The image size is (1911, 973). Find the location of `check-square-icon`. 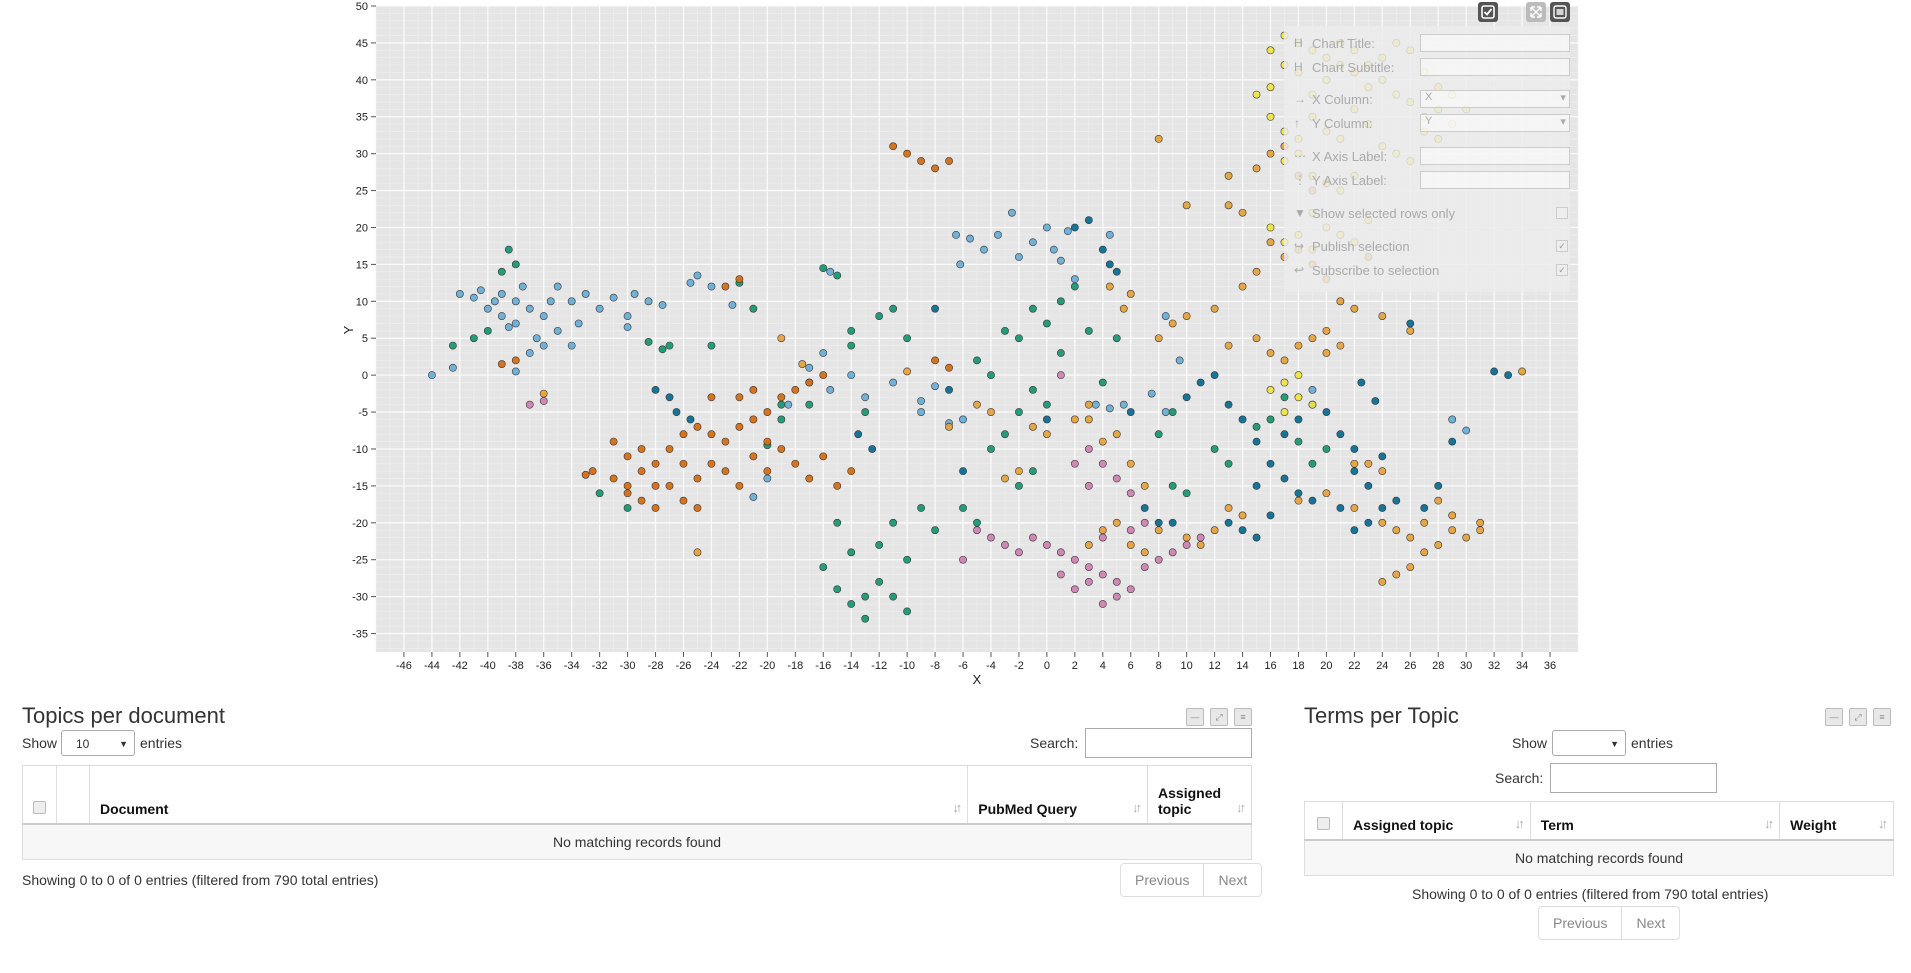

check-square-icon is located at coordinates (1488, 12).